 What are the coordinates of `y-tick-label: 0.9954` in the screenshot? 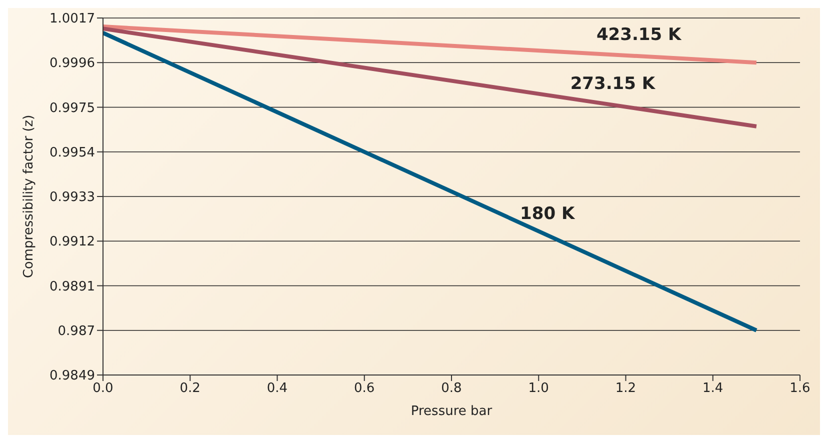 It's located at (72, 152).